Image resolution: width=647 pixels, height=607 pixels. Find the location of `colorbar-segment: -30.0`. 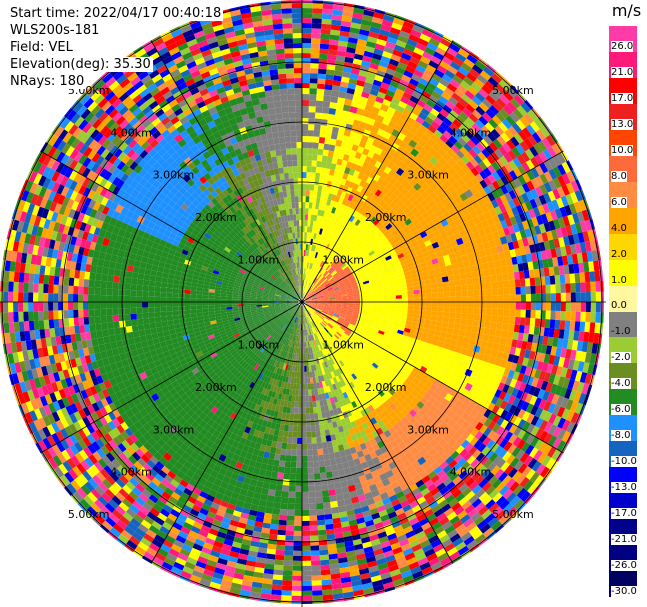

colorbar-segment: -30.0 is located at coordinates (623, 584).